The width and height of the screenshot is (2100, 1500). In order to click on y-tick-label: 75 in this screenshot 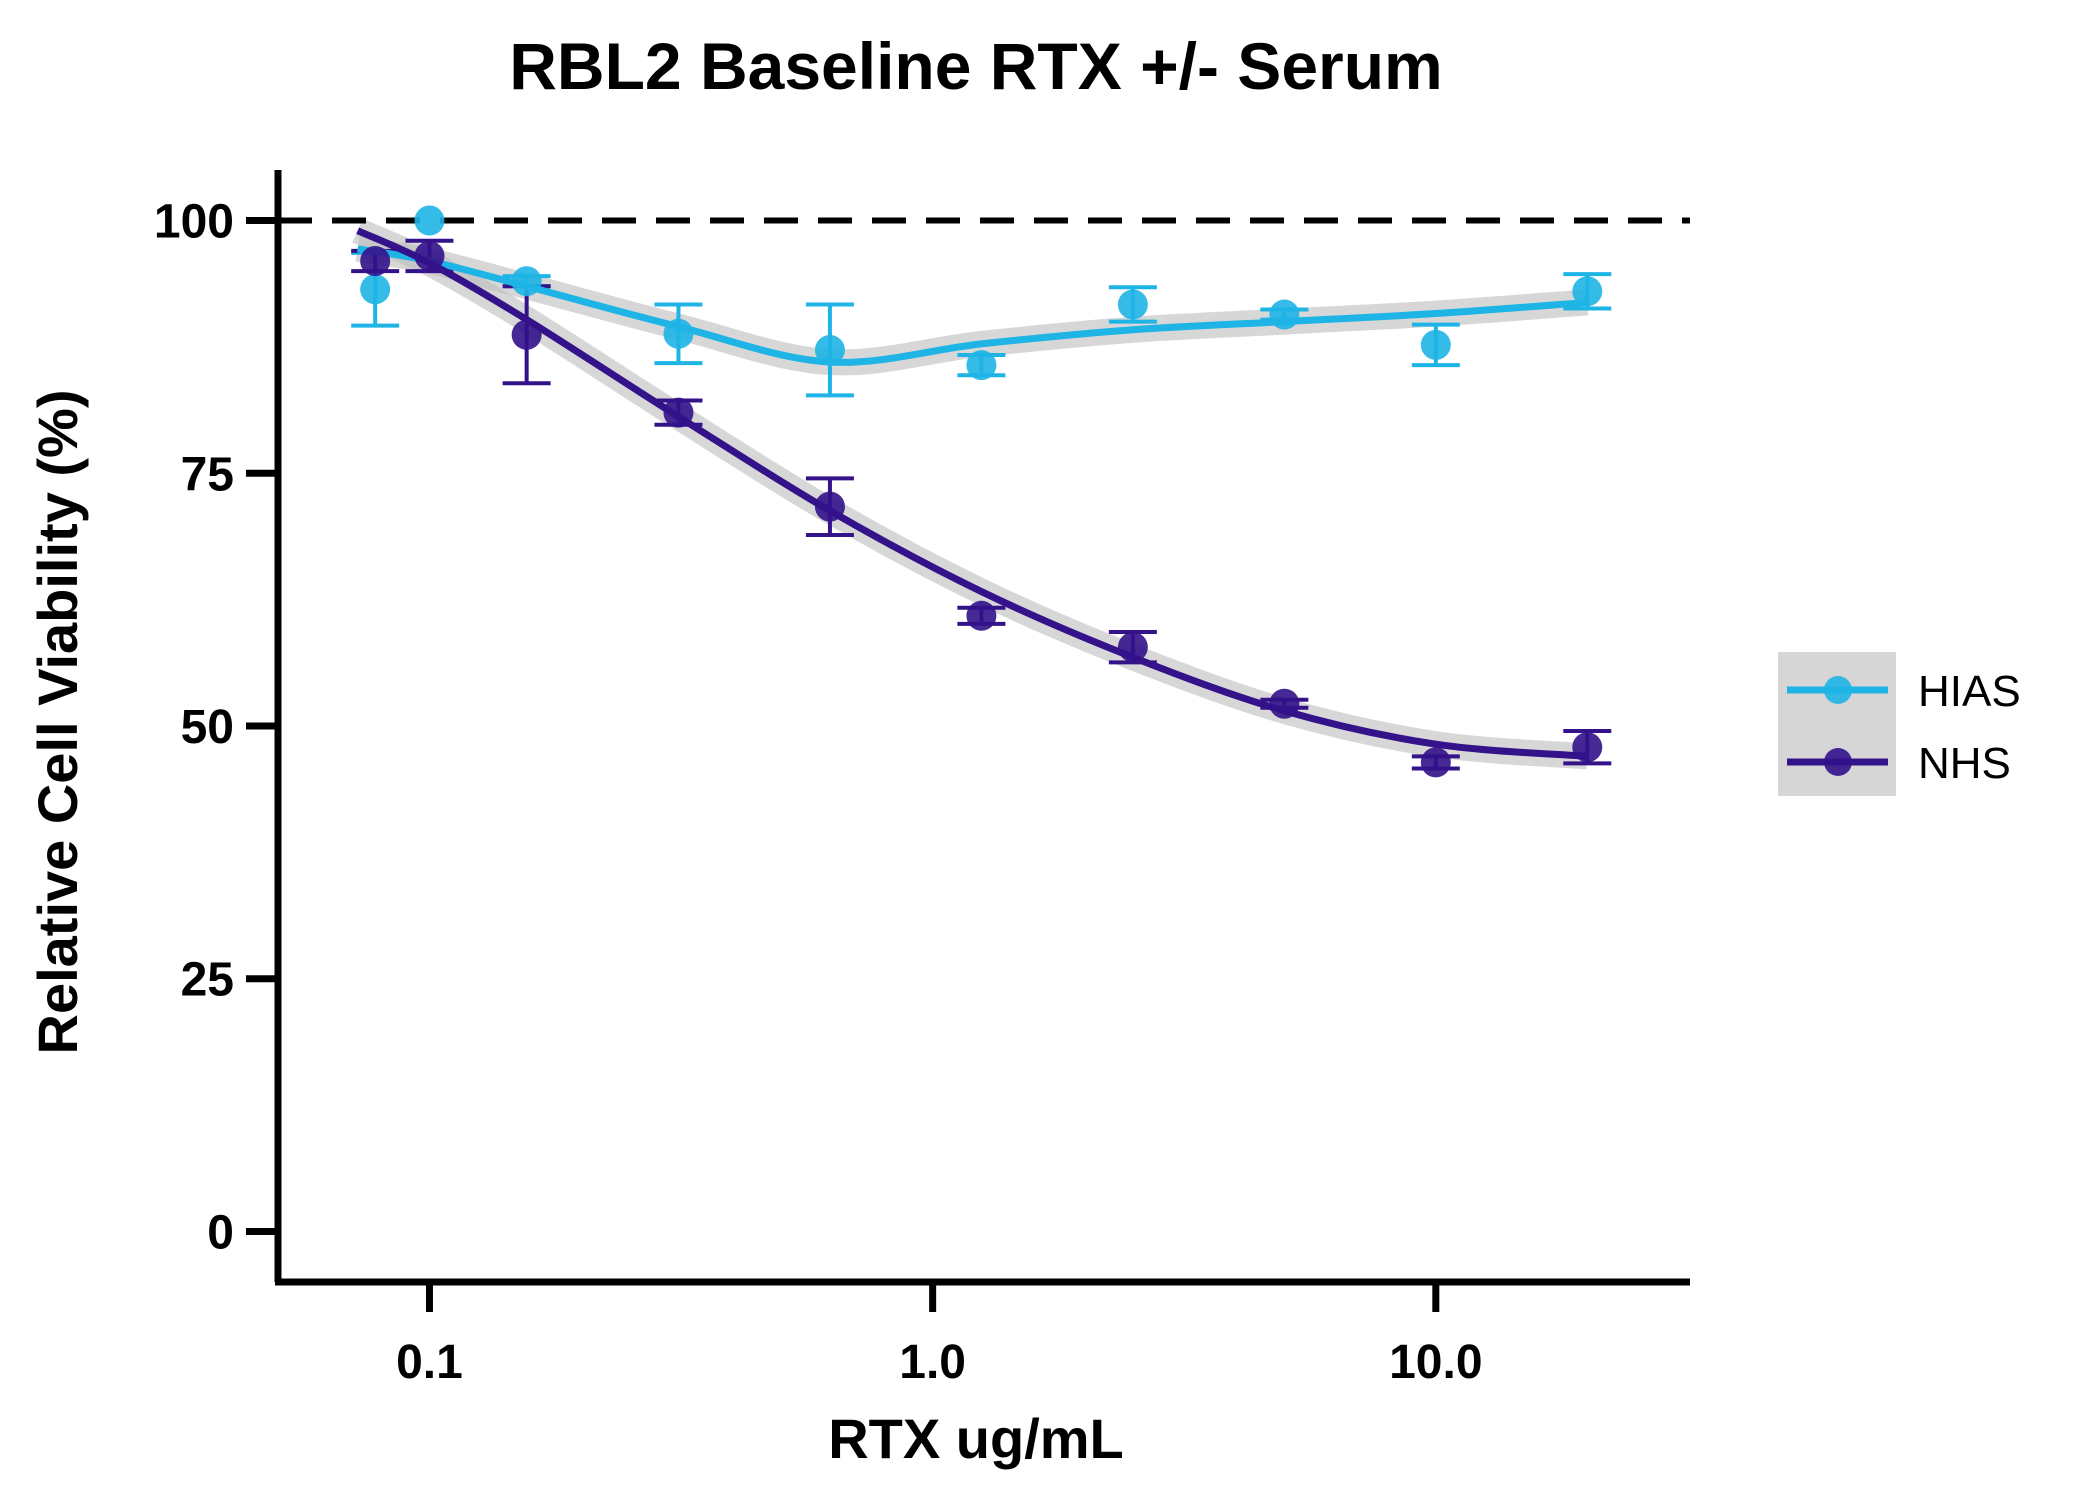, I will do `click(207, 474)`.